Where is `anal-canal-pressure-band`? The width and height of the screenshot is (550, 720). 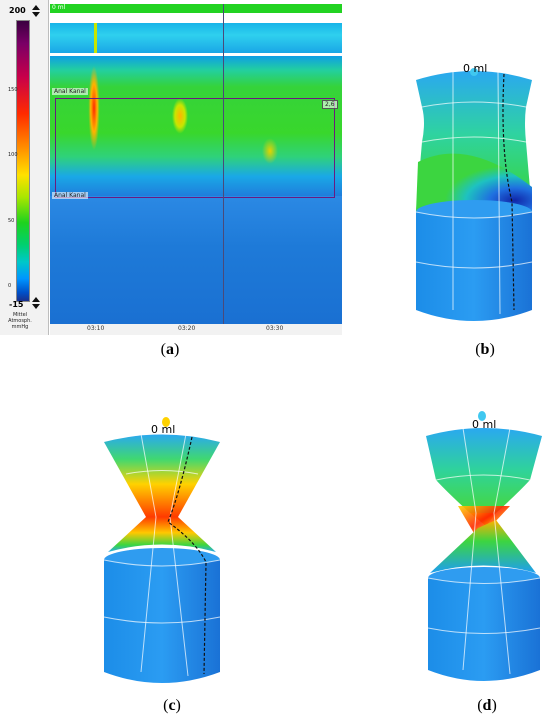
anal-canal-pressure-band is located at coordinates (196, 126).